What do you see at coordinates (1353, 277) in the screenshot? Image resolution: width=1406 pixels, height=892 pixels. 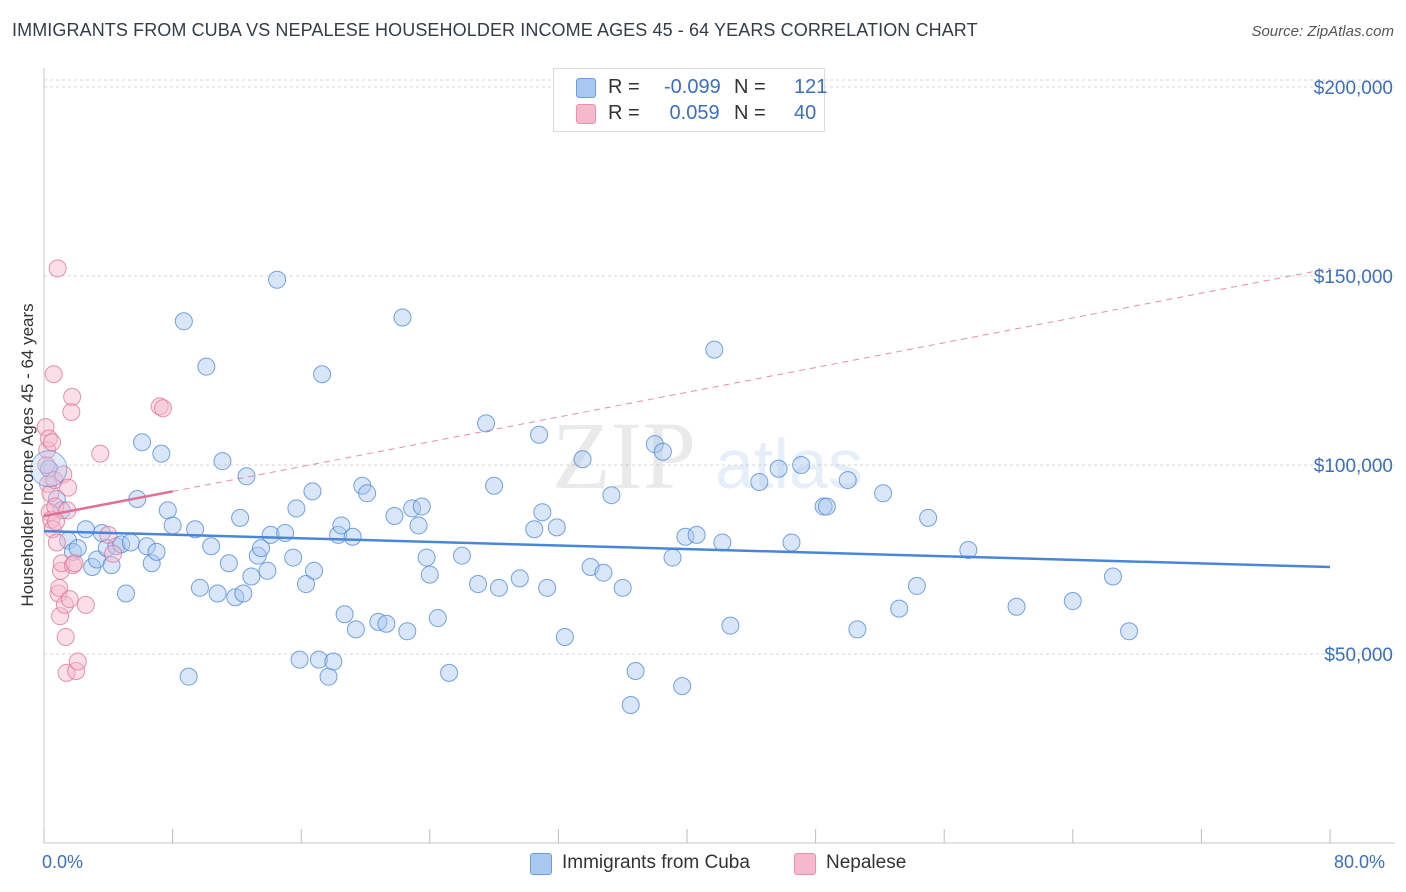 I see `y-tick-label: $150,000` at bounding box center [1353, 277].